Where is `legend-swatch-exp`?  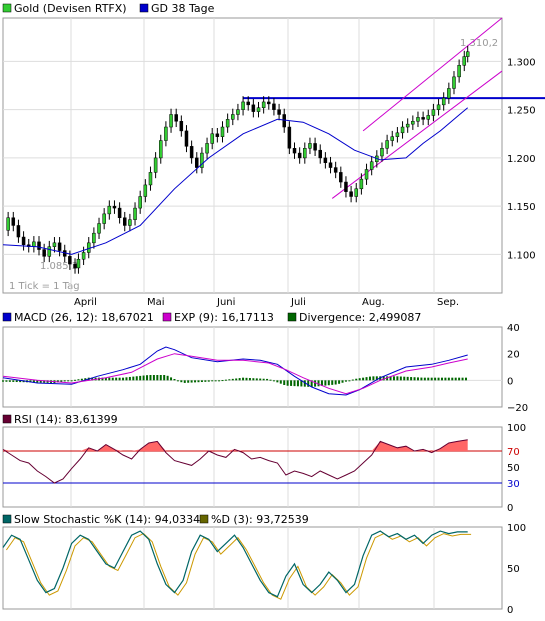
legend-swatch-exp is located at coordinates (167, 317).